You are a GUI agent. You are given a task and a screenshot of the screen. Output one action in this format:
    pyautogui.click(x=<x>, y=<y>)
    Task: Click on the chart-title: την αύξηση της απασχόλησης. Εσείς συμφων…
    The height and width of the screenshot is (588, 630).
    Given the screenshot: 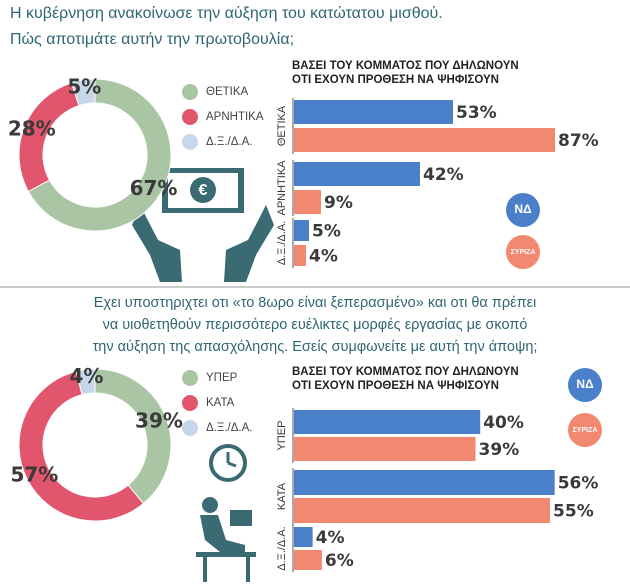 What is the action you would take?
    pyautogui.click(x=315, y=347)
    